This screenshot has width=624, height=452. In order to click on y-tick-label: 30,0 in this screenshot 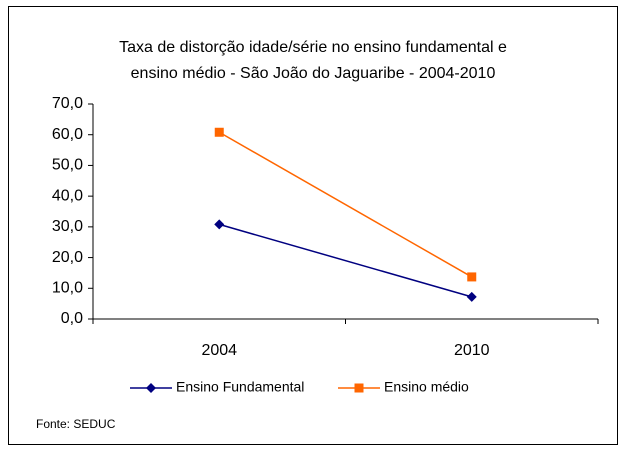, I will do `click(67, 226)`.